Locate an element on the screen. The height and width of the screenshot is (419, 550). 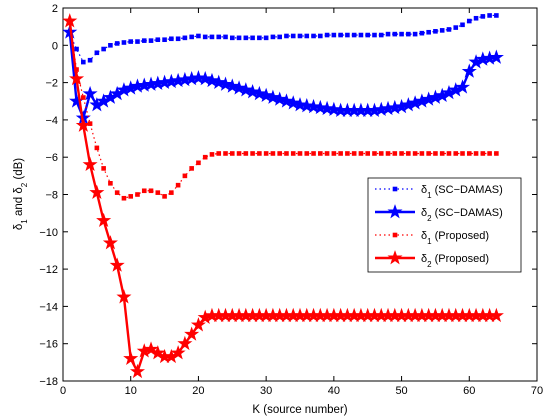
series-line is located at coordinates (283, 38).